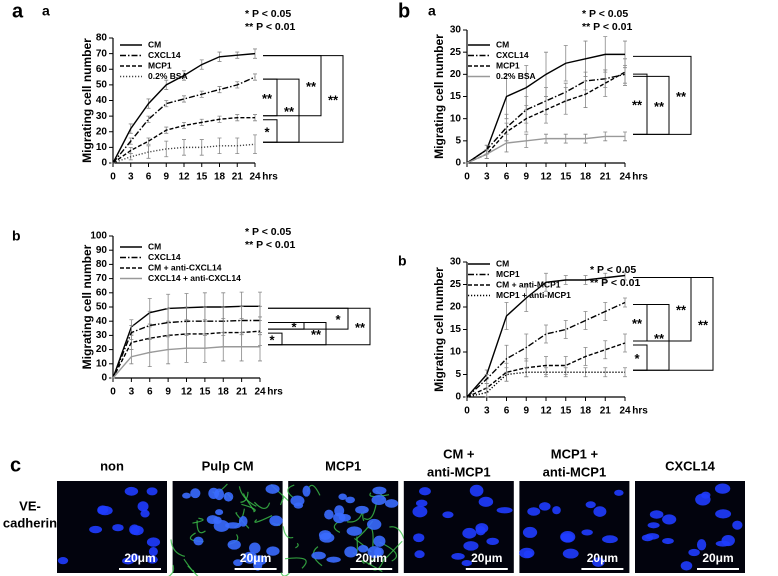 This screenshot has height=576, width=778. What do you see at coordinates (112, 465) in the screenshot?
I see `column-label: non` at bounding box center [112, 465].